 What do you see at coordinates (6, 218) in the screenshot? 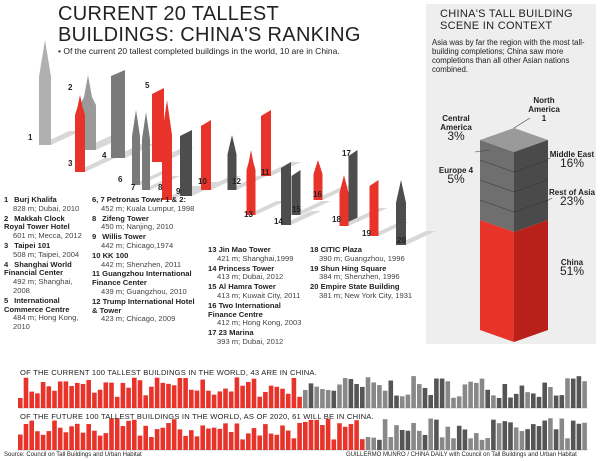
I see `rank: 2` at bounding box center [6, 218].